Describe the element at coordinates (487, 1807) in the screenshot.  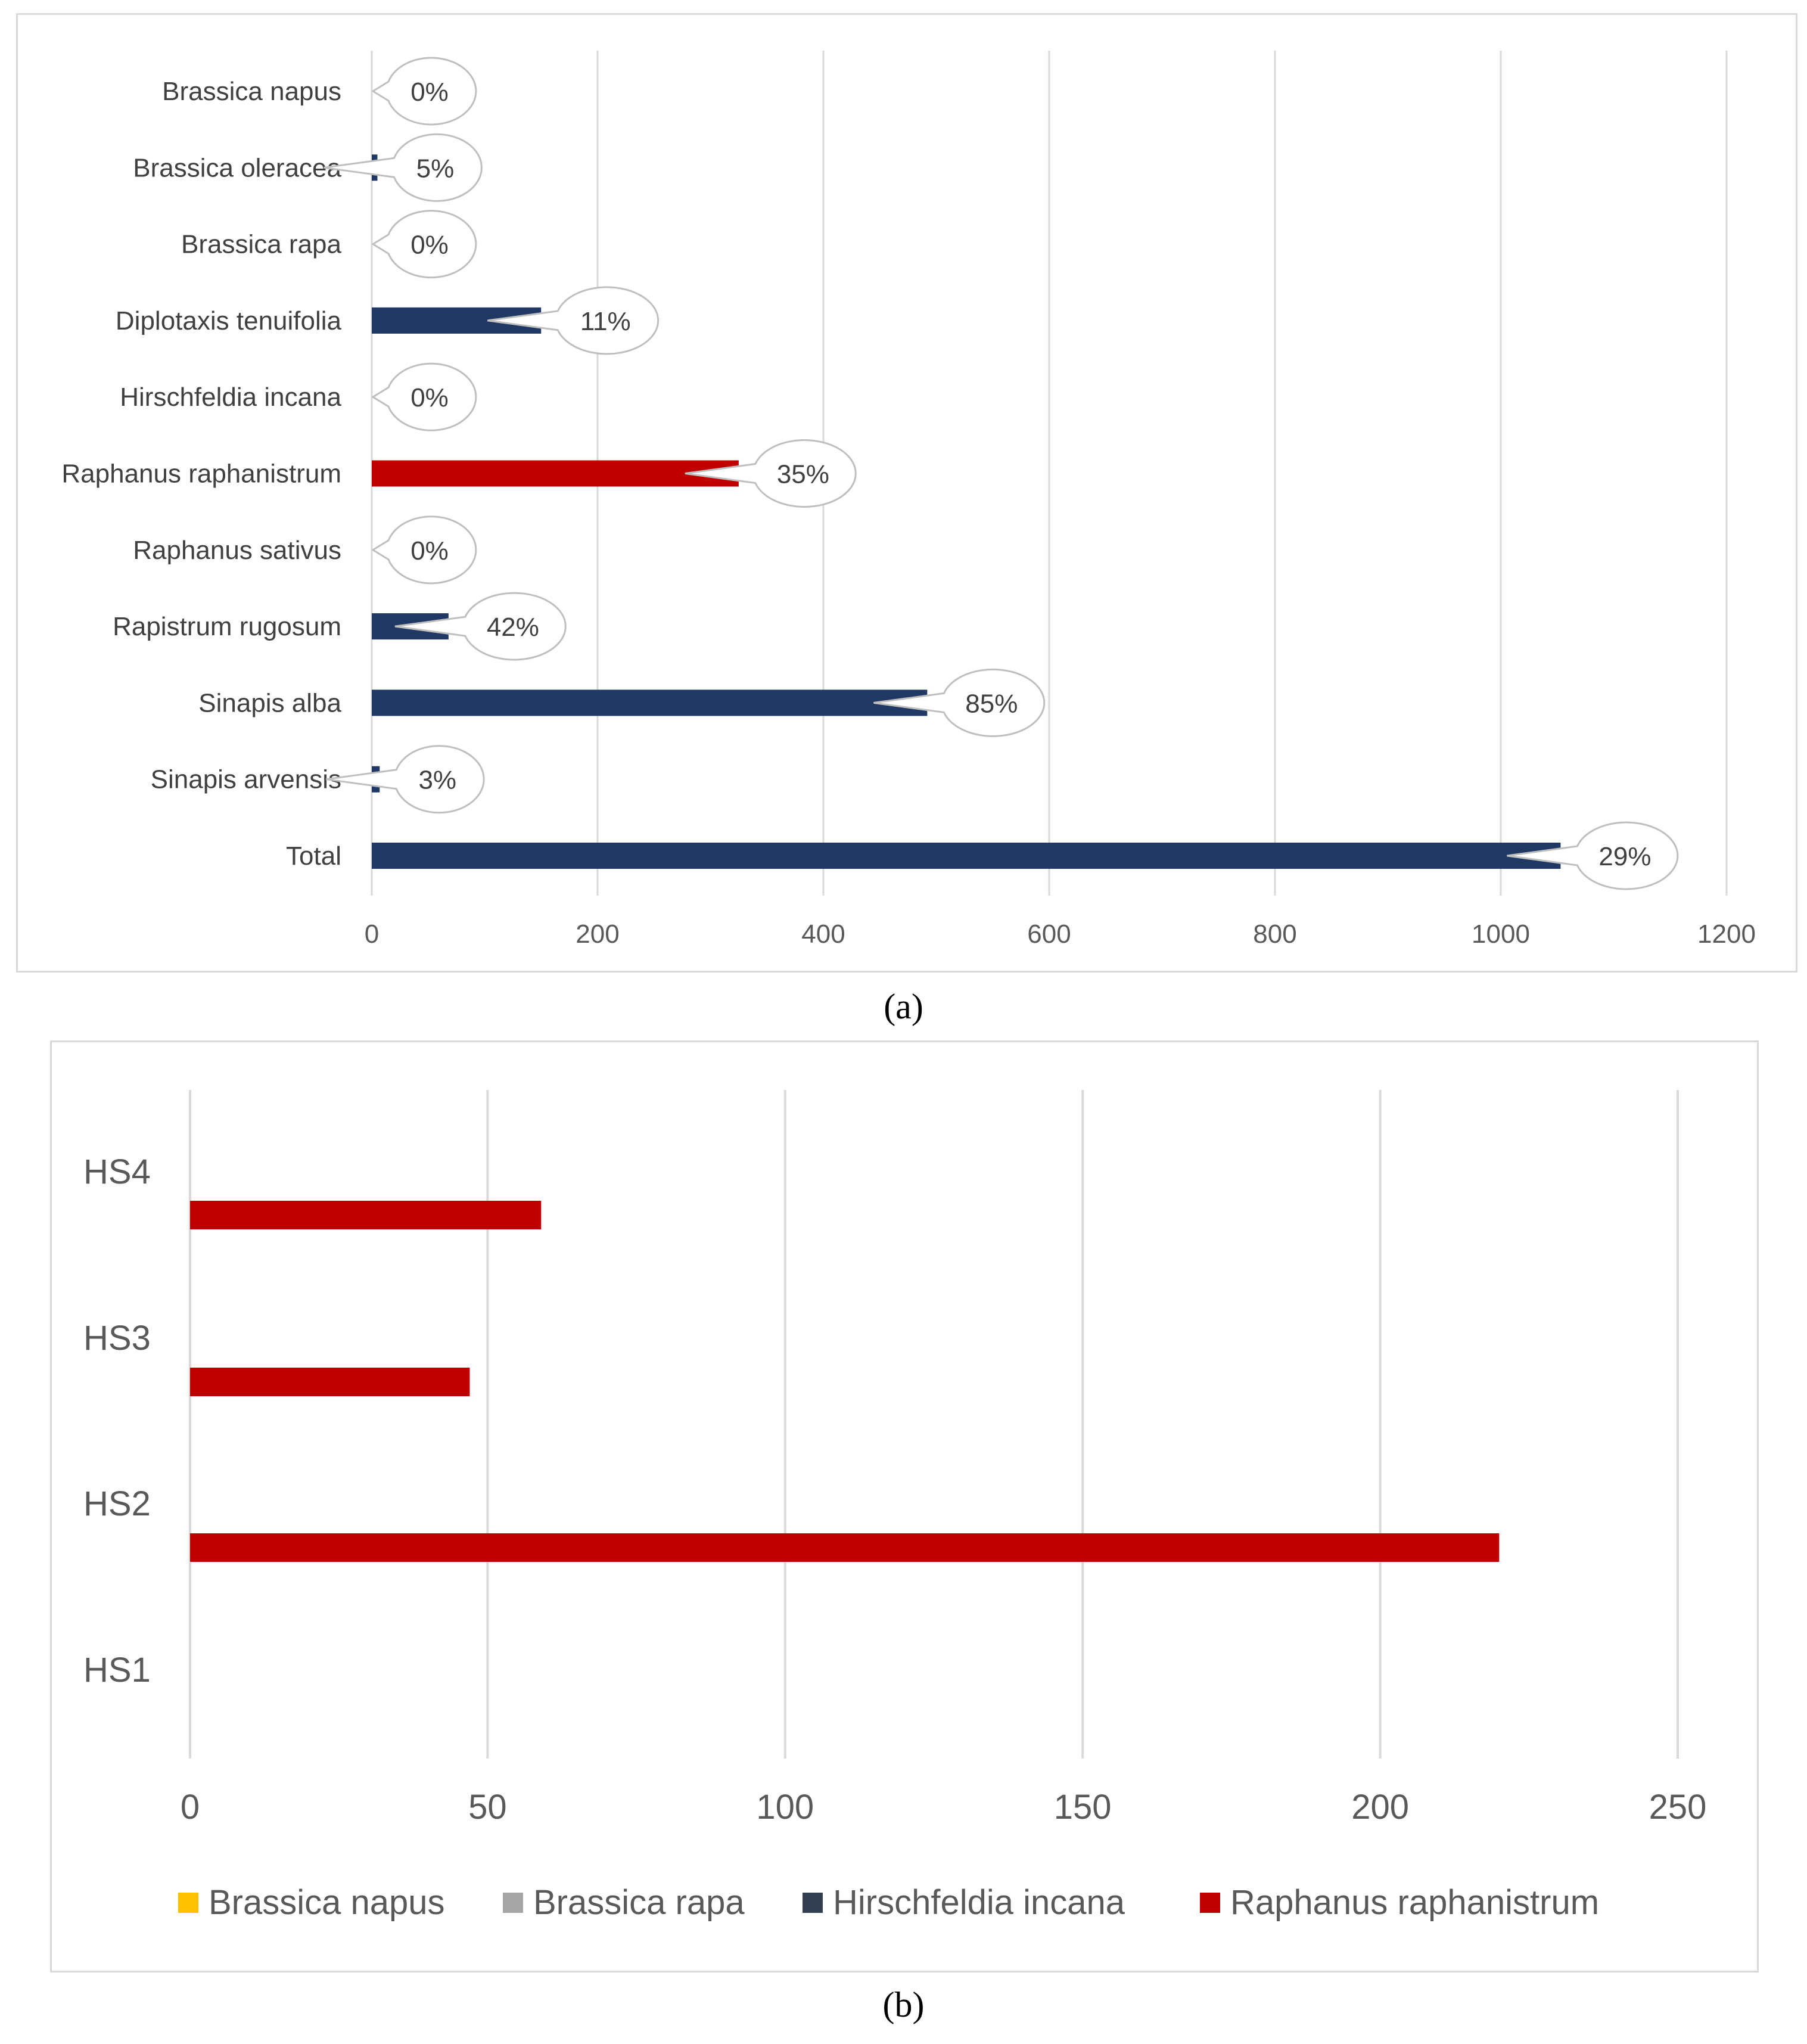
I see `x-tick-label: 50` at that location.